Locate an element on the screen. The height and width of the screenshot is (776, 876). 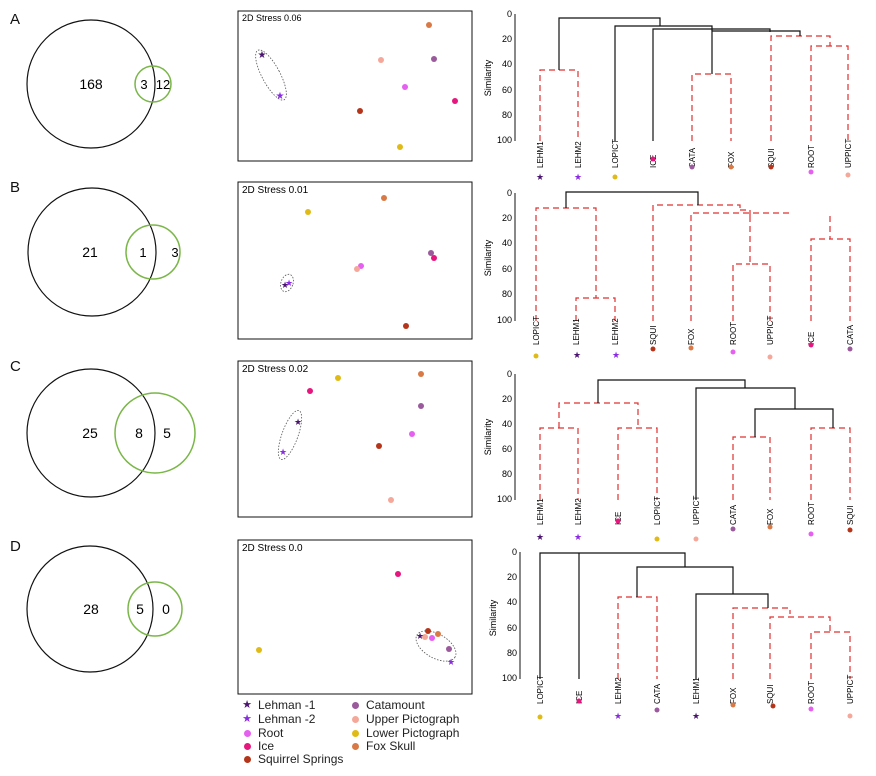
legend-item-lehman2: ★ Lehman -2 is located at coordinates (277, 719).